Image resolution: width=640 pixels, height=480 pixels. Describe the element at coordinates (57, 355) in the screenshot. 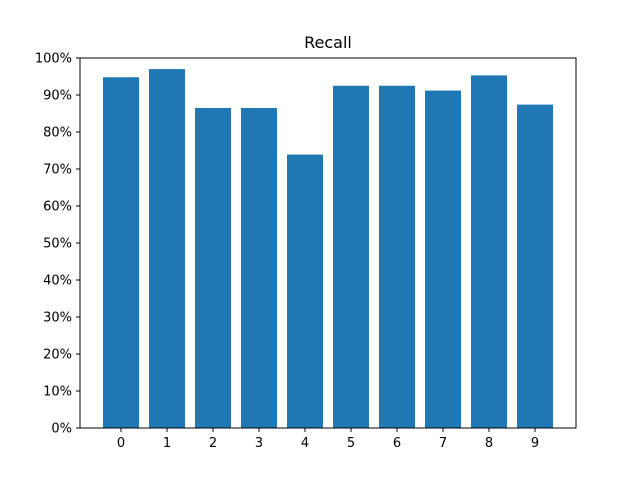

I see `y-tick-label: 20%` at that location.